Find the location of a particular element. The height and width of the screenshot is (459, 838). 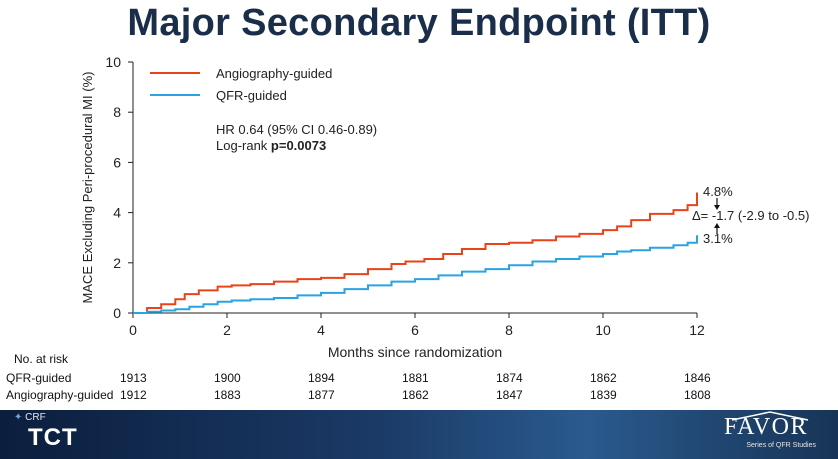

x-tick-label: 4 is located at coordinates (321, 330).